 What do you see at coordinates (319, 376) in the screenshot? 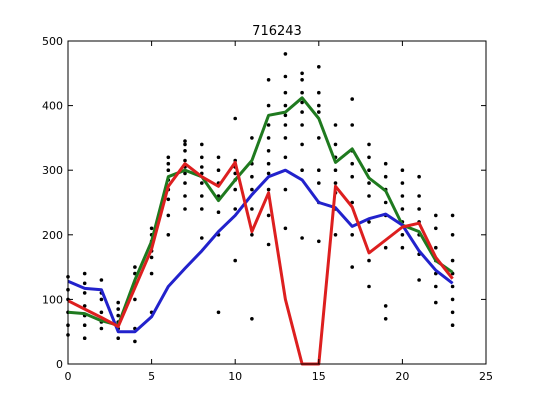
I see `x-tick-label: 15` at bounding box center [319, 376].